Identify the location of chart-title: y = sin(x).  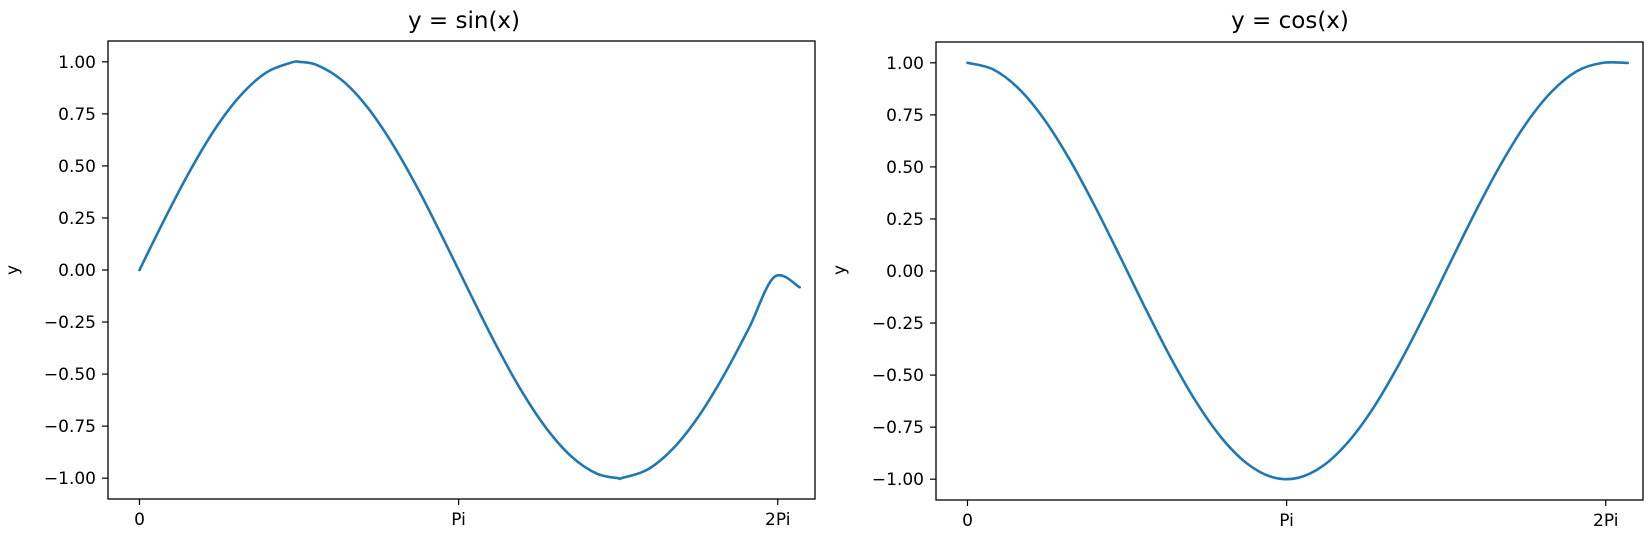
(464, 21).